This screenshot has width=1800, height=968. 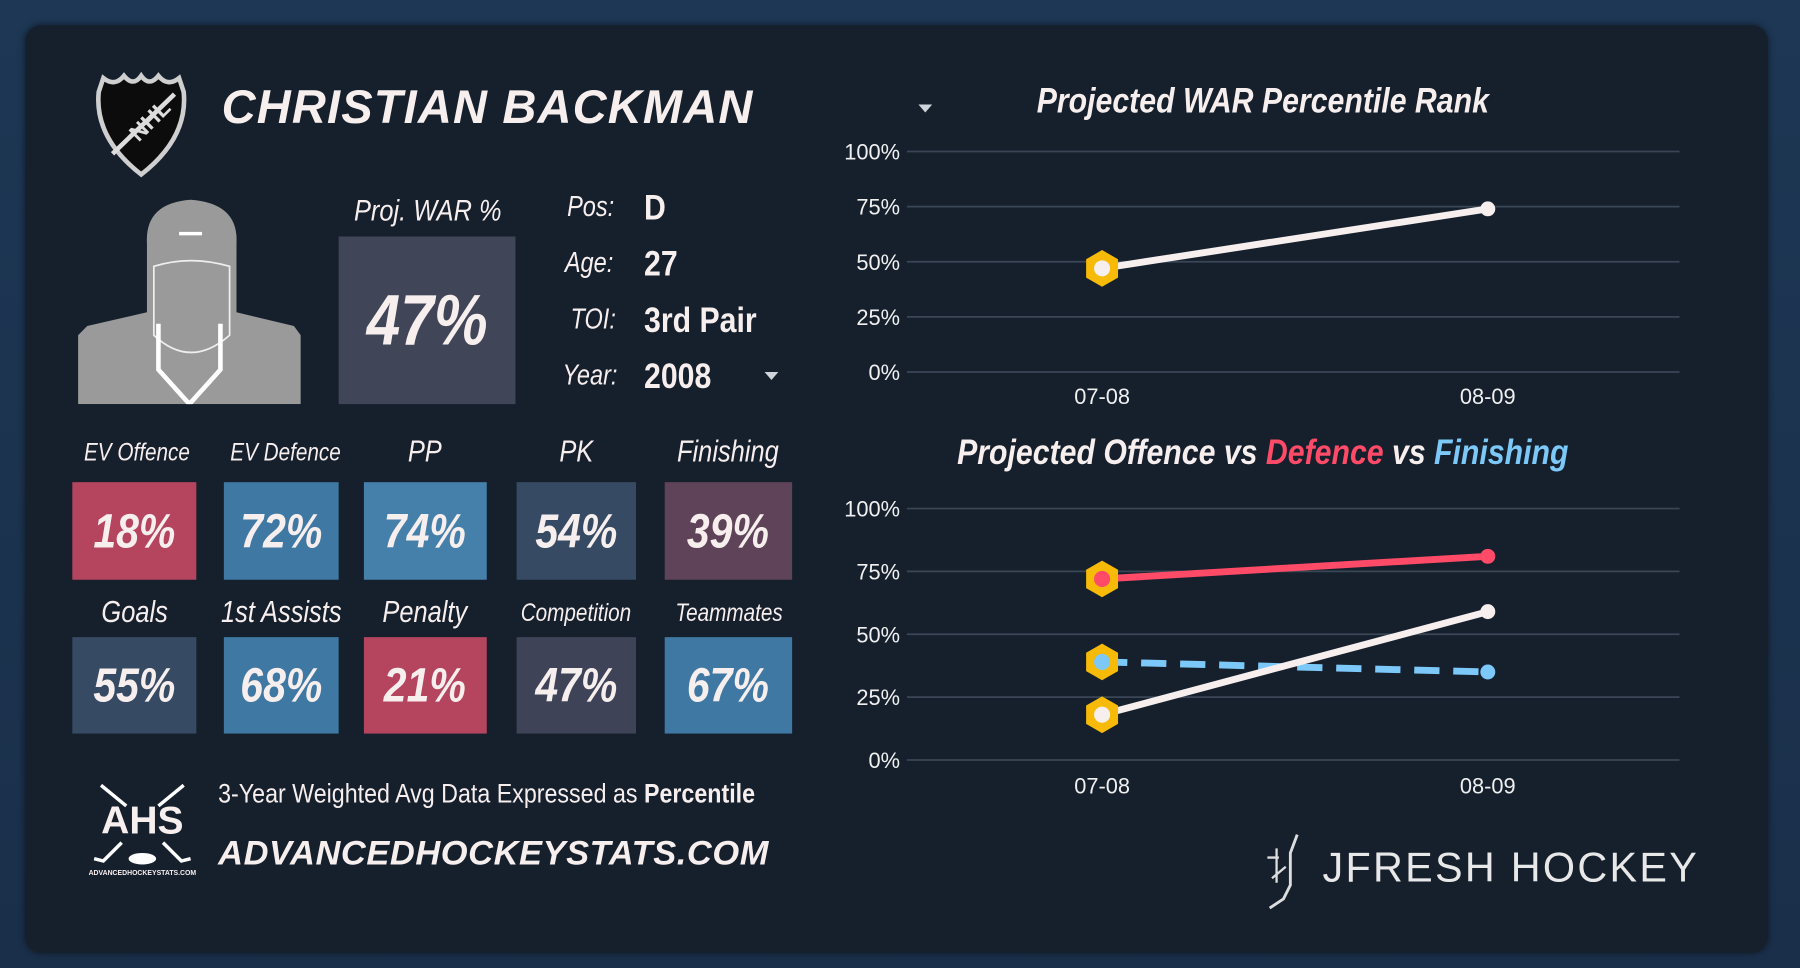 What do you see at coordinates (281, 685) in the screenshot?
I see `stat-box-1st-assists: 68%` at bounding box center [281, 685].